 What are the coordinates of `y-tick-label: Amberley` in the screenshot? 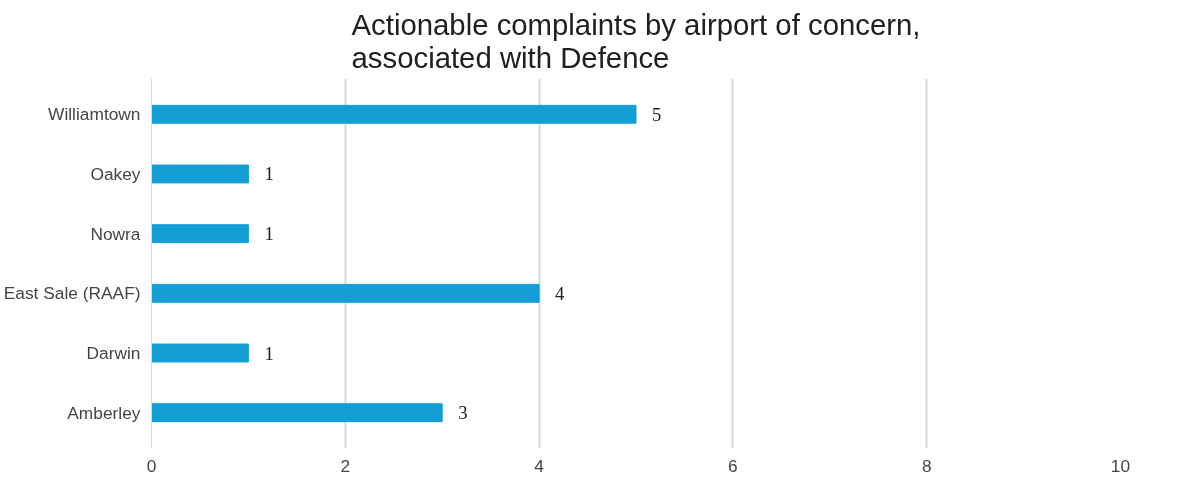 It's located at (104, 412).